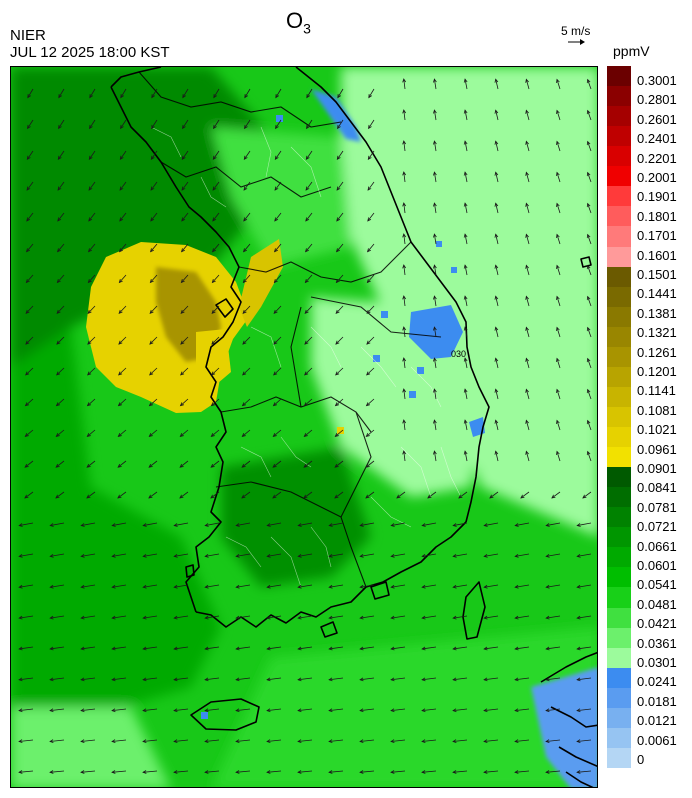 Image resolution: width=692 pixels, height=798 pixels. What do you see at coordinates (346, 367) in the screenshot?
I see `district-b` at bounding box center [346, 367].